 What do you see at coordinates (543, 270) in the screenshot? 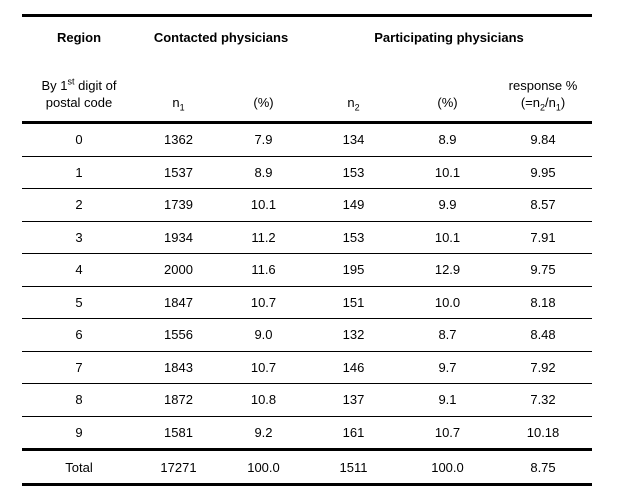
I see `response-pct-cell: 9.75` at bounding box center [543, 270].